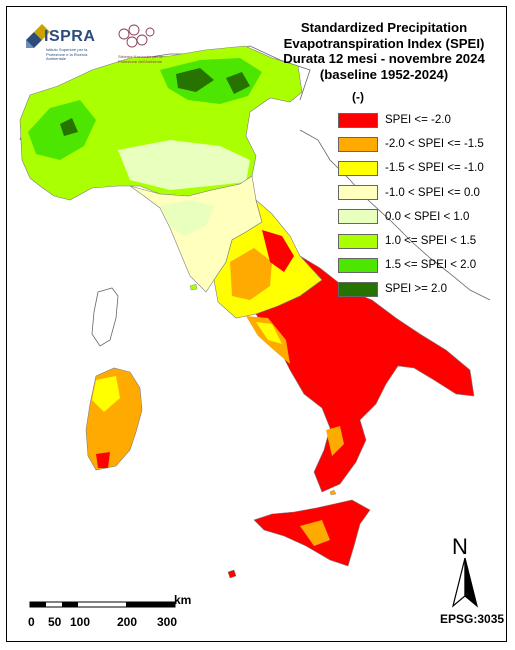  Describe the element at coordinates (184, 165) in the screenshot. I see `patch-lightgreen-po` at that location.